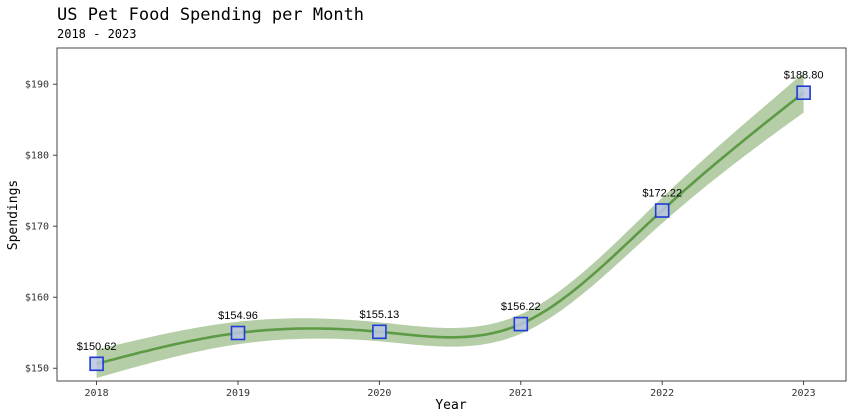 This screenshot has width=854, height=419. What do you see at coordinates (97, 393) in the screenshot?
I see `x-tick-label: 2018` at bounding box center [97, 393].